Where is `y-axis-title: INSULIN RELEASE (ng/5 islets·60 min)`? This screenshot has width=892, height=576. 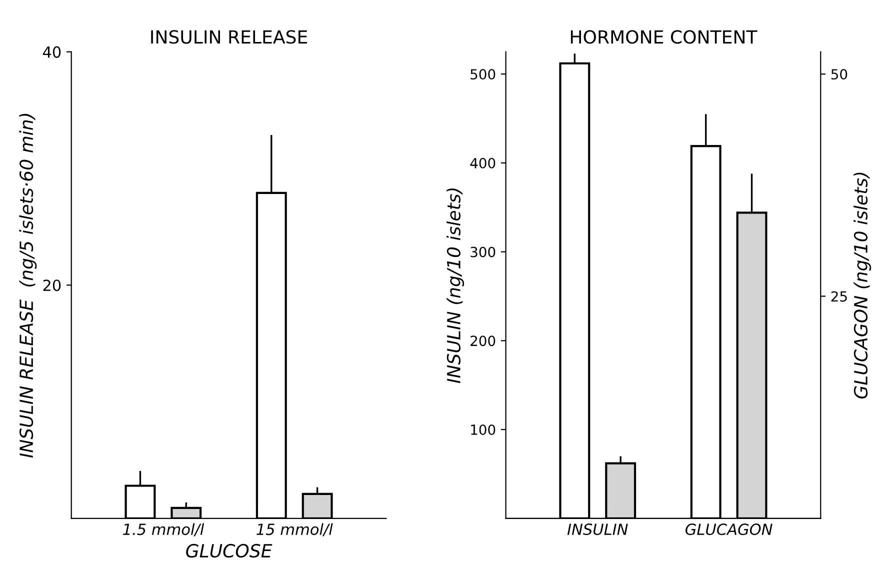 y-axis-title: INSULIN RELEASE (ng/5 islets·60 min) is located at coordinates (28, 286).